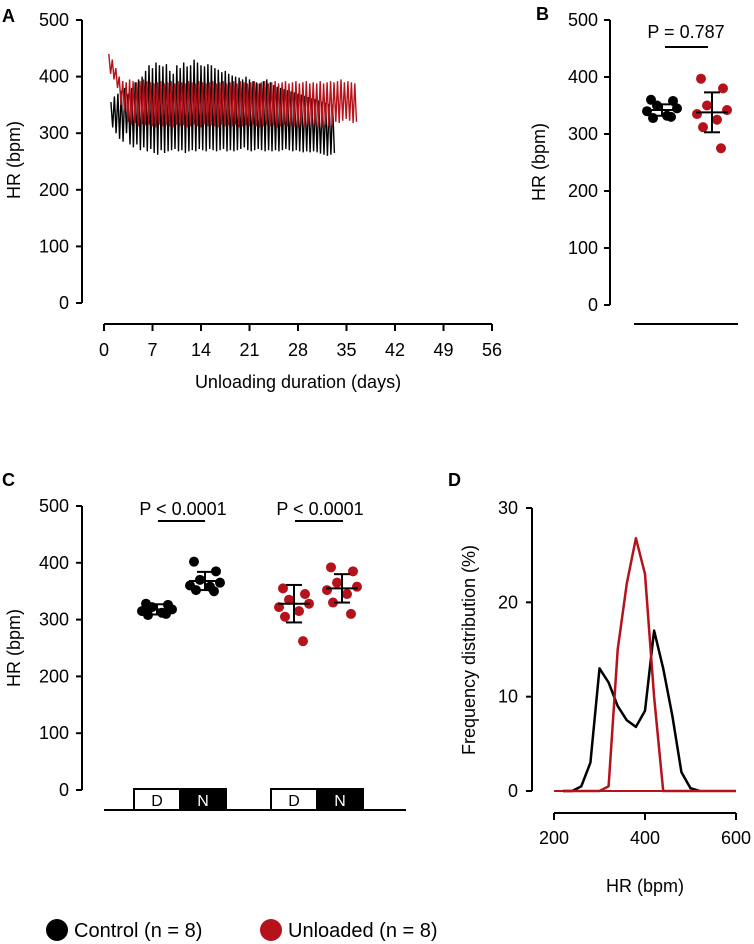 Image resolution: width=754 pixels, height=944 pixels. What do you see at coordinates (182, 509) in the screenshot?
I see `panel-c-p-value-control: P < 0.0001` at bounding box center [182, 509].